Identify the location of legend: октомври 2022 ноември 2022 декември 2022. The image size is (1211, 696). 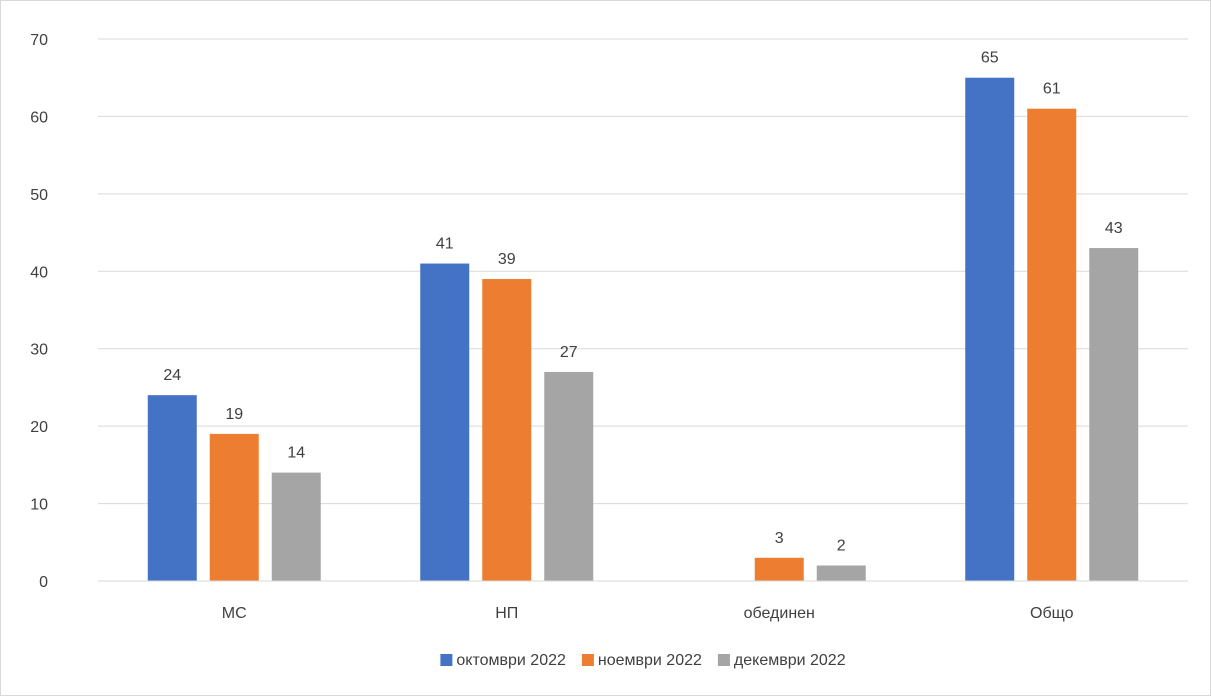
(643, 660).